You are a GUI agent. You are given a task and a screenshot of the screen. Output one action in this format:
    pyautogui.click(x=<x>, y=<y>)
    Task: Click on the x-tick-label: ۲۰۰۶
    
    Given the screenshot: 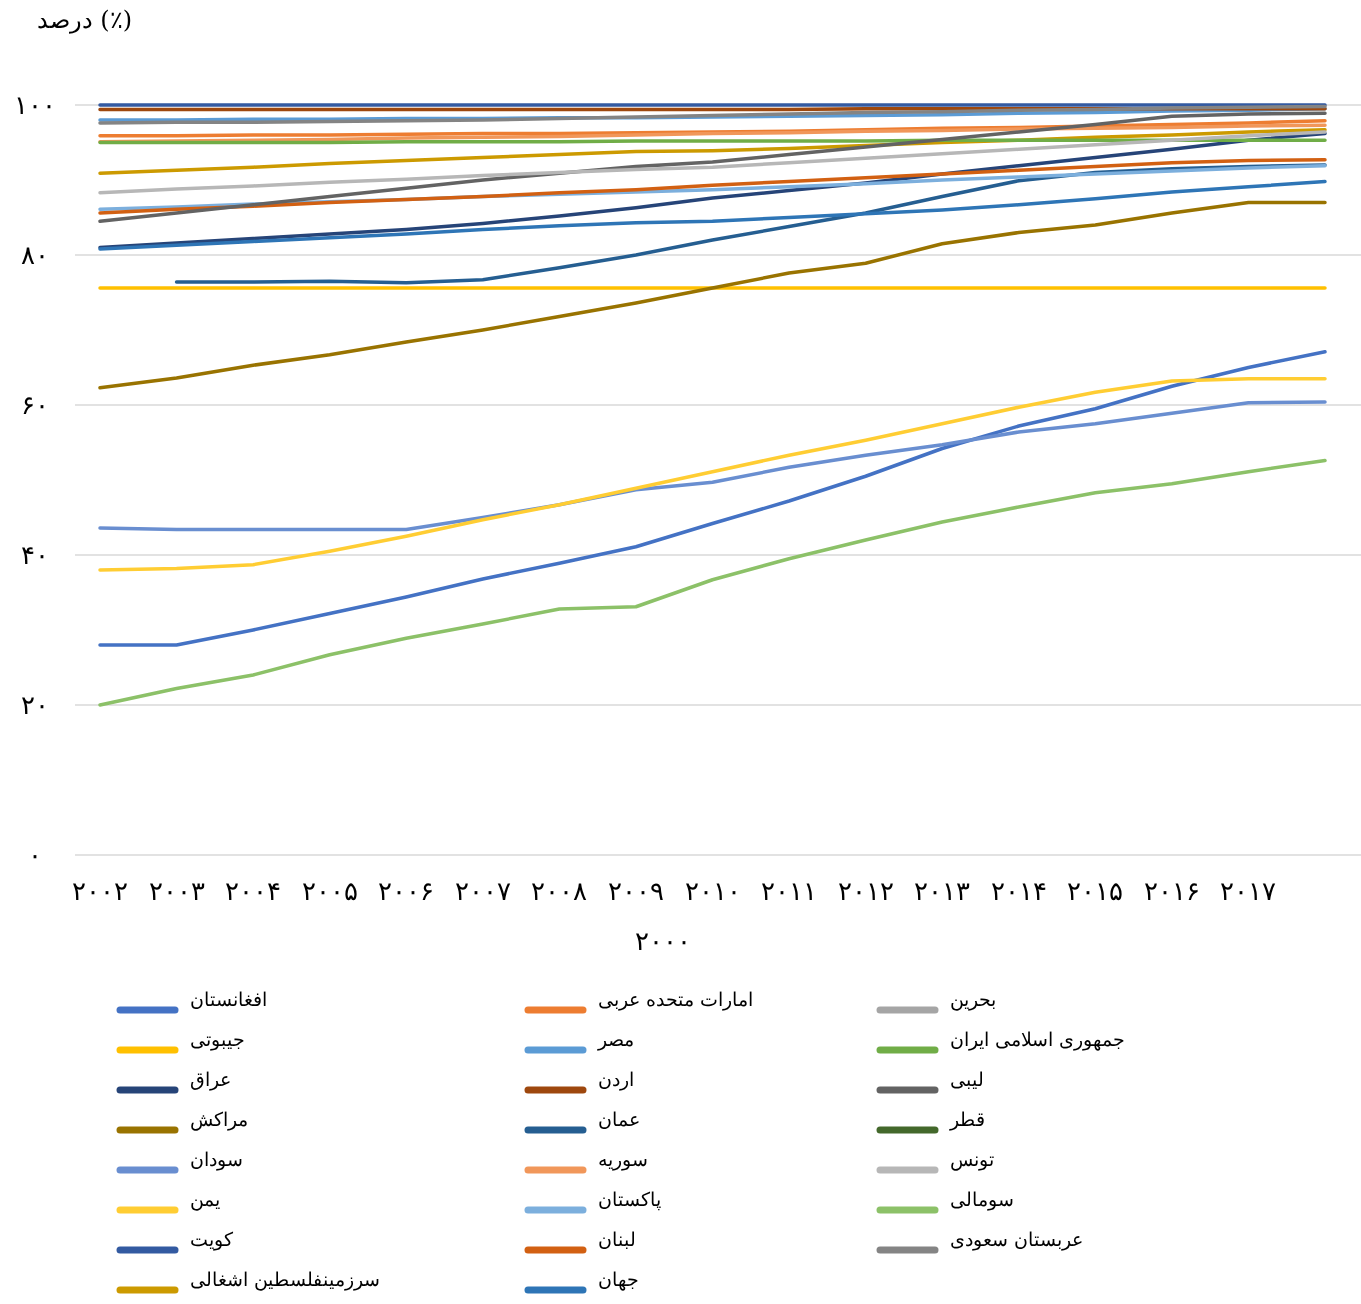 What is the action you would take?
    pyautogui.click(x=406, y=891)
    